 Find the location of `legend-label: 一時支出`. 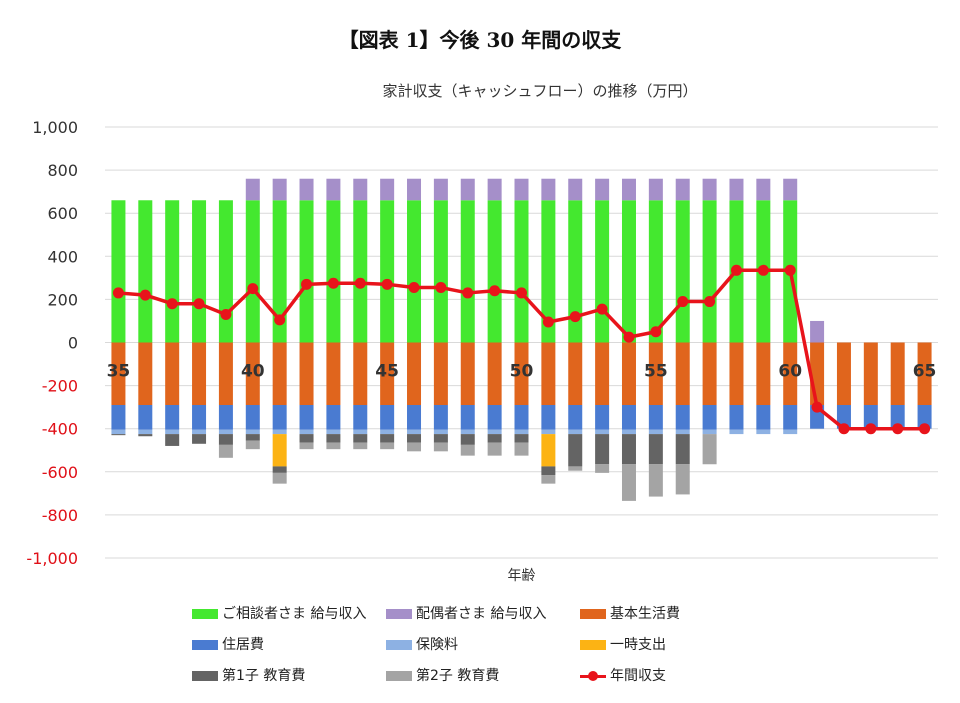

legend-label: 一時支出 is located at coordinates (638, 645).